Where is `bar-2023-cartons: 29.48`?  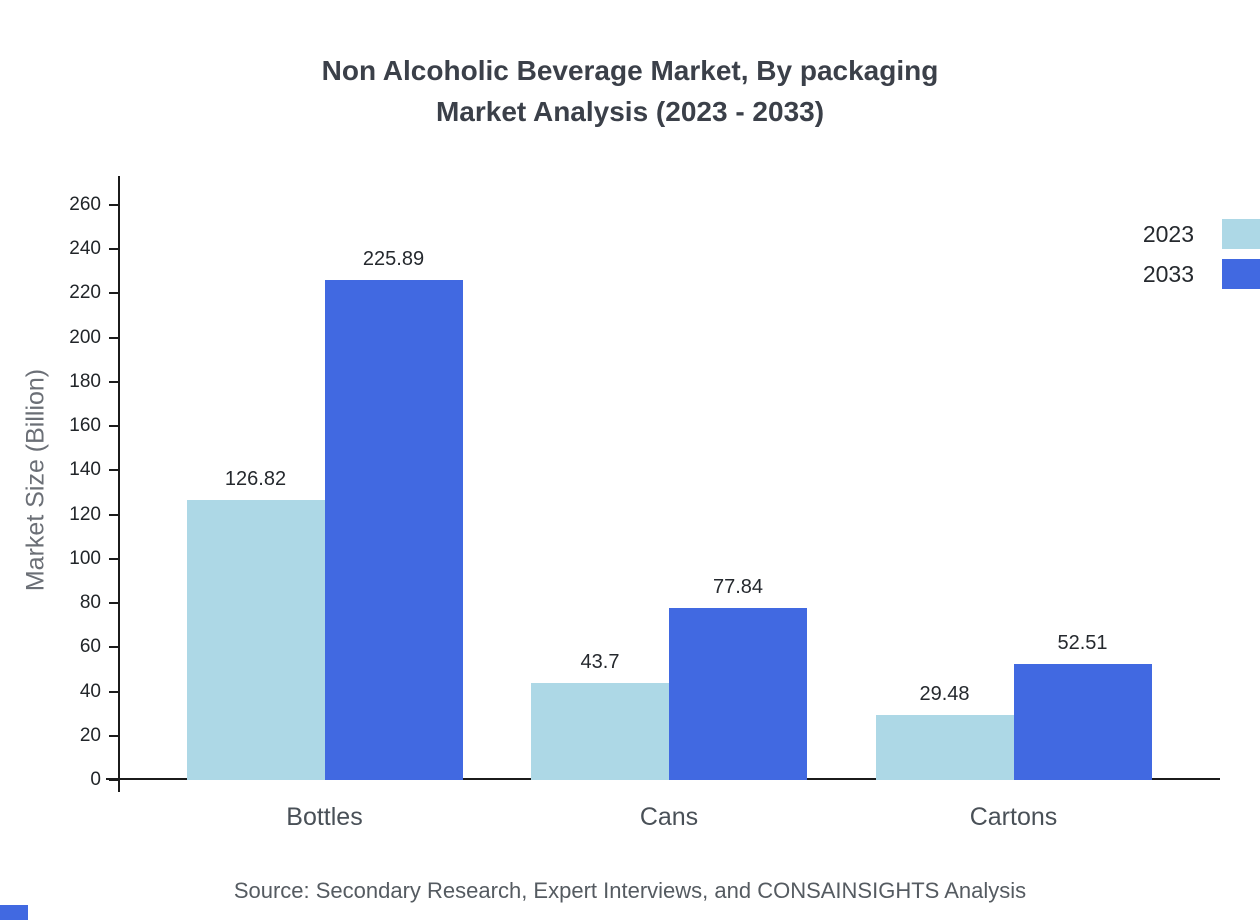
bar-2023-cartons: 29.48 is located at coordinates (944, 731).